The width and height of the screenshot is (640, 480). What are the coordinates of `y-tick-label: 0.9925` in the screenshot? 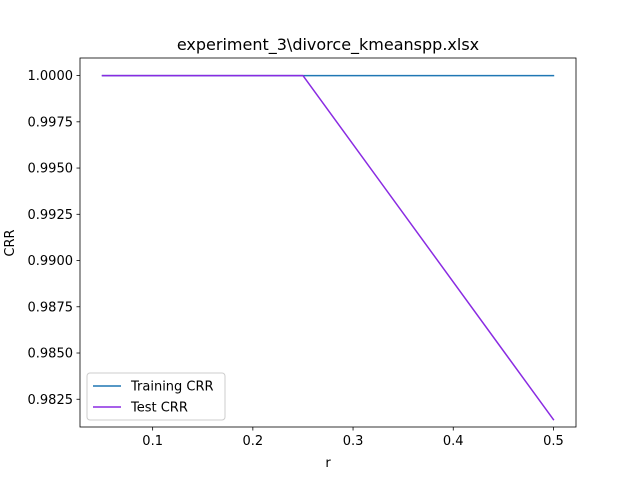 It's located at (51, 215).